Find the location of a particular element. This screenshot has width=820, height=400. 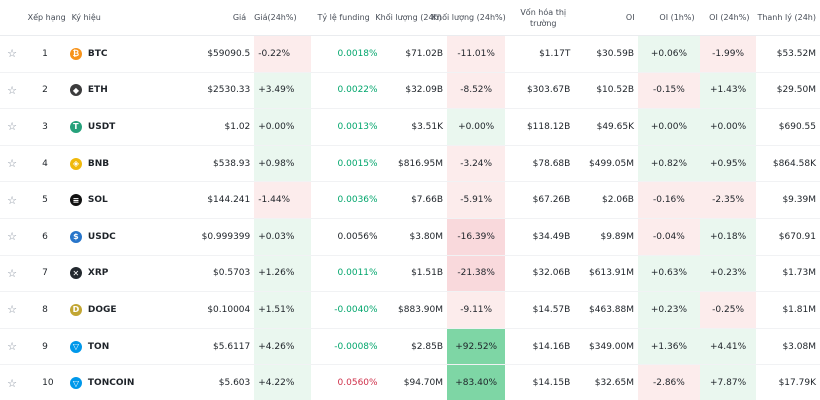

header-oi: OI is located at coordinates (630, 17).